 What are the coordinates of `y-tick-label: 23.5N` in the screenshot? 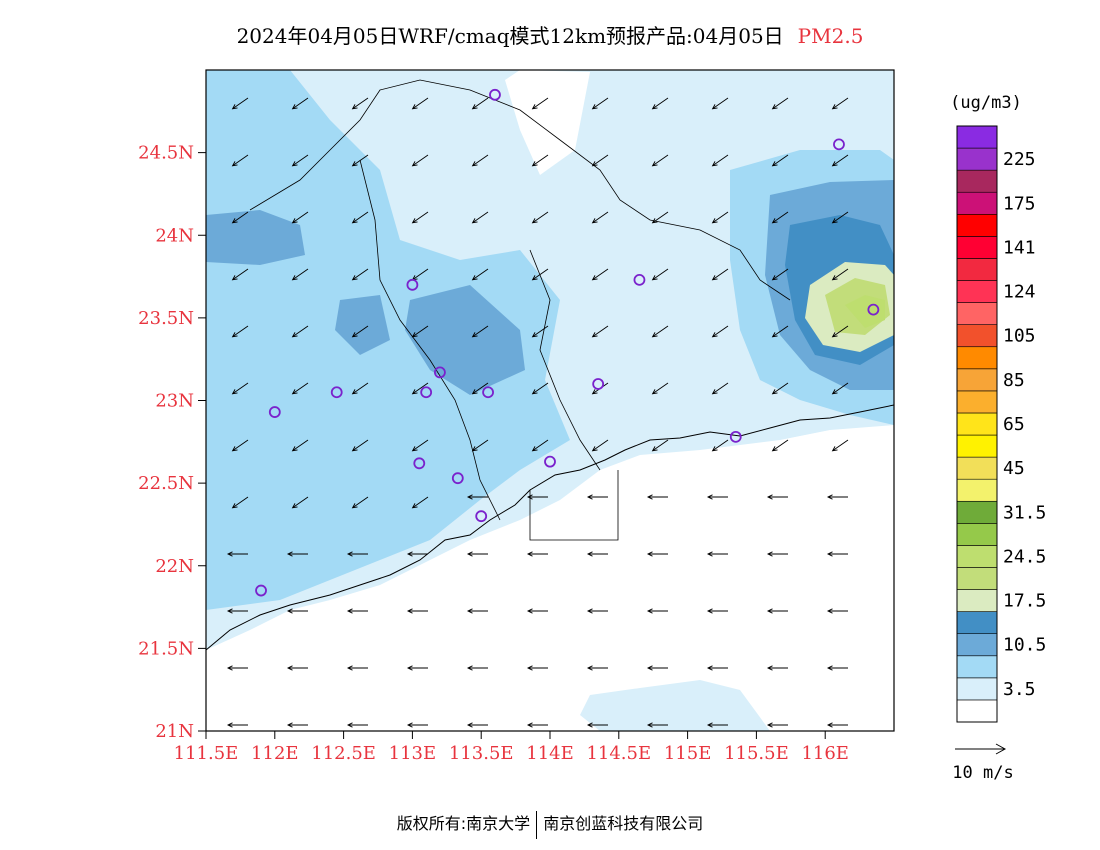 It's located at (166, 318).